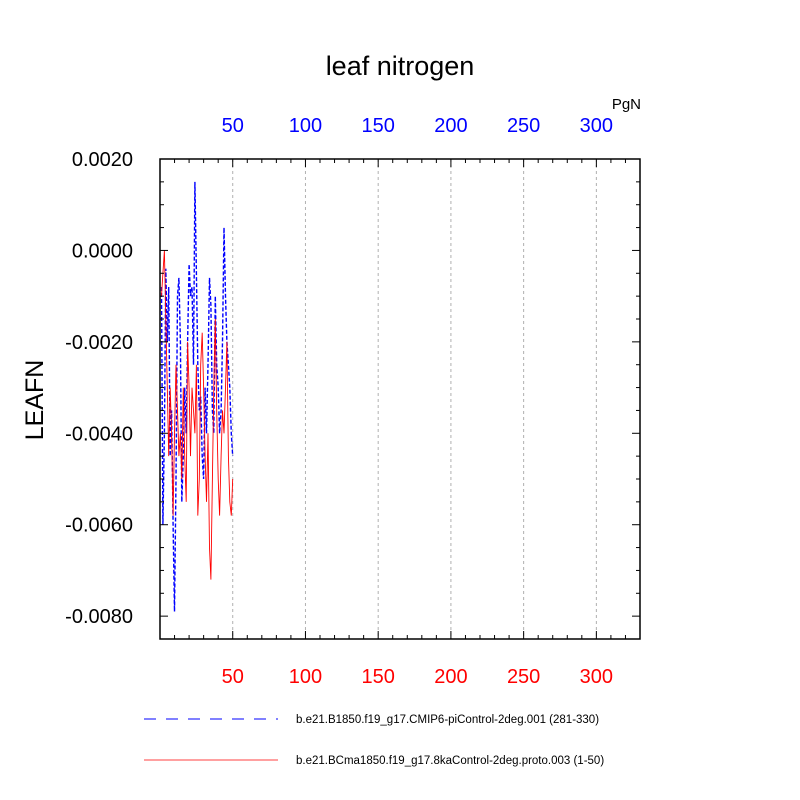 The width and height of the screenshot is (800, 800). I want to click on y-tick-label: 0.0020, so click(102, 160).